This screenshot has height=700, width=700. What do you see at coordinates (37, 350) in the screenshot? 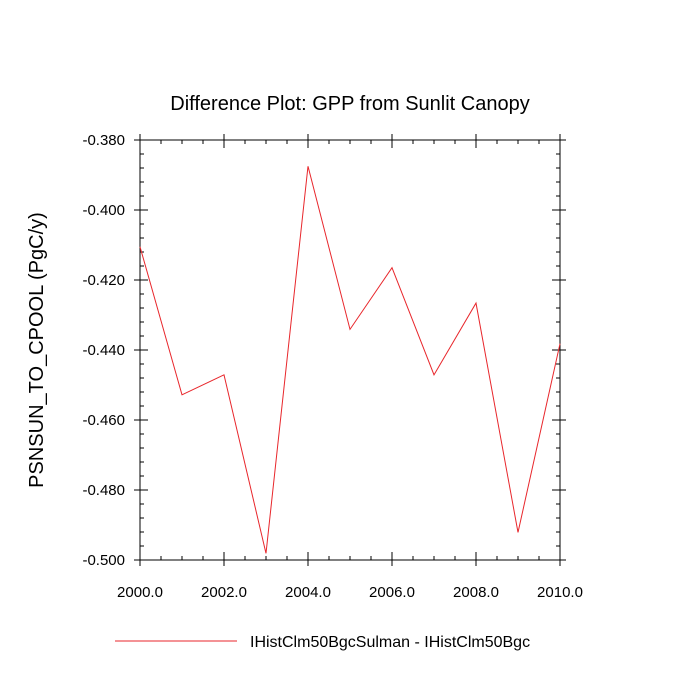
I see `y-axis-label: PSNSUN_TO_CPOOL (PgC/y)` at bounding box center [37, 350].